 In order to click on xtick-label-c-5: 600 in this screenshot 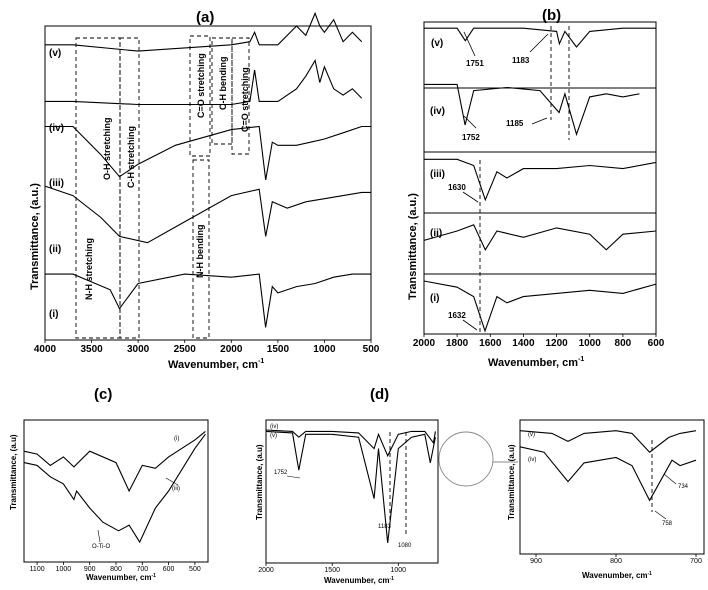, I will do `click(169, 569)`.